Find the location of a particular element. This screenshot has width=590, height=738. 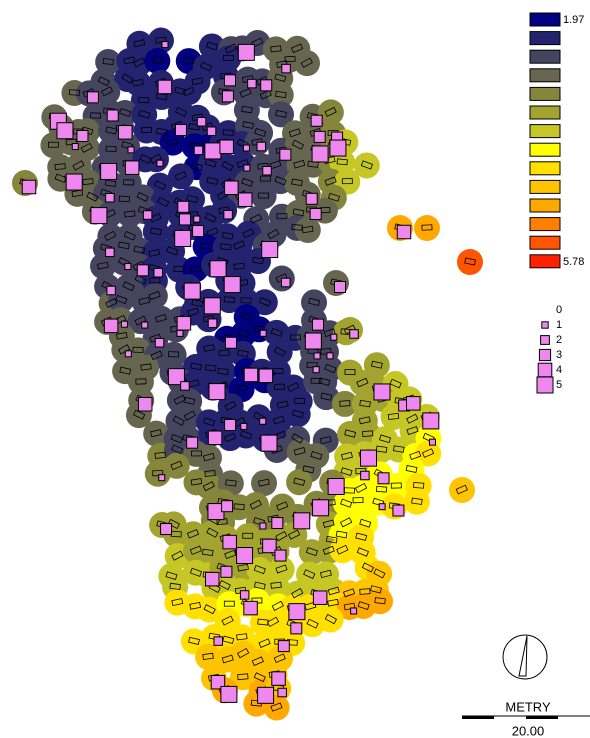

scale-segment is located at coordinates (542, 717).